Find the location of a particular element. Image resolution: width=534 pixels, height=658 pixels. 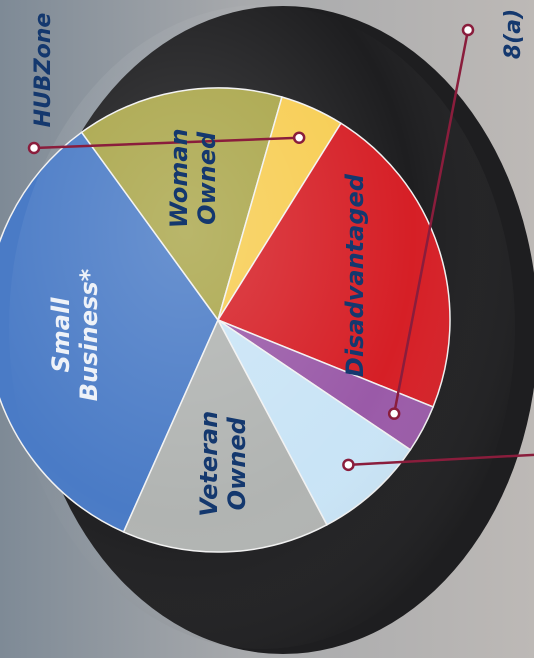

slice-label-woman-owned: WomanOwned is located at coordinates (193, 178).